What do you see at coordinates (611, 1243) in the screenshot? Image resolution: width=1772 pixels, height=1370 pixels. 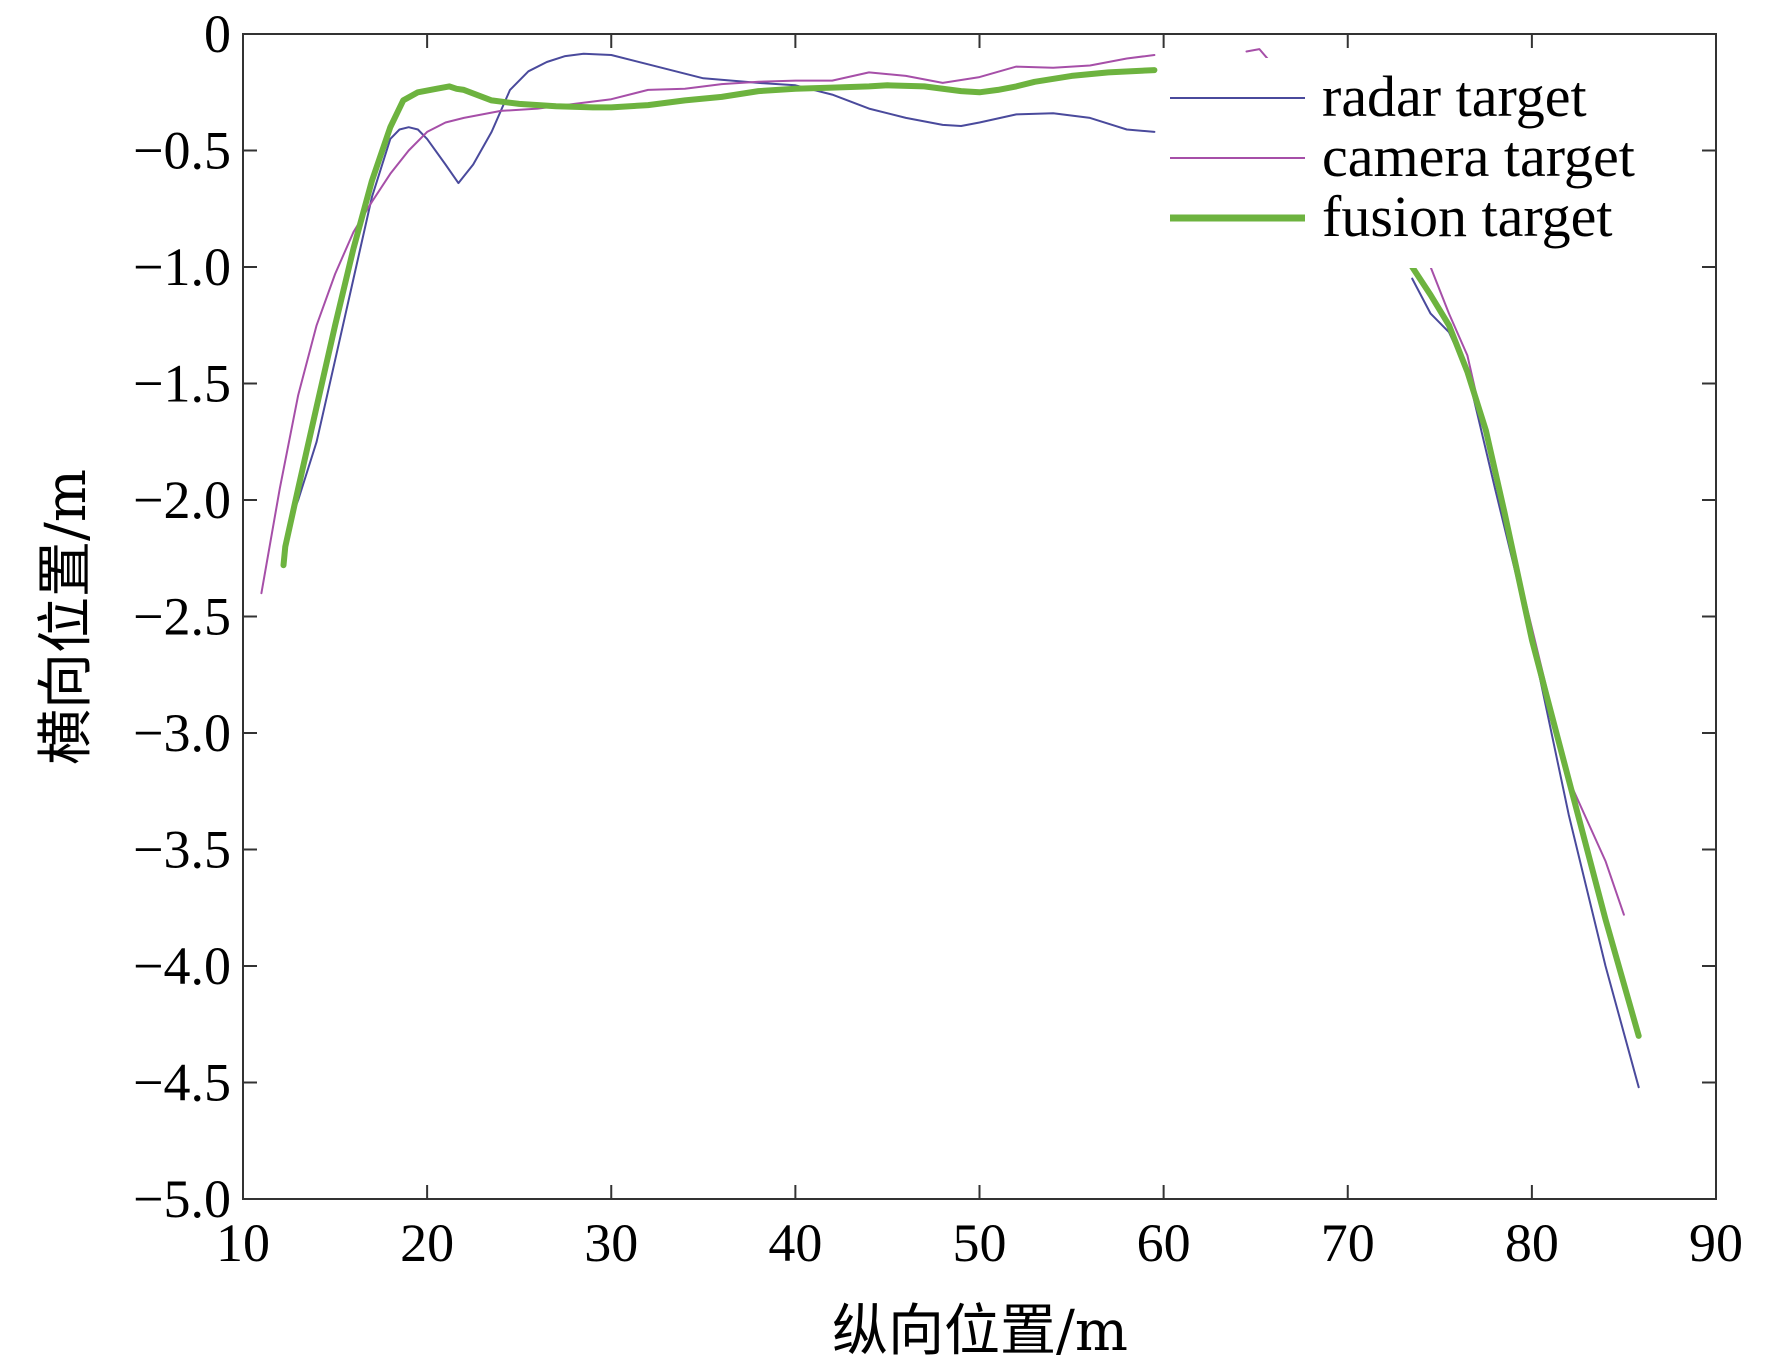 I see `x-tick-label: 30` at bounding box center [611, 1243].